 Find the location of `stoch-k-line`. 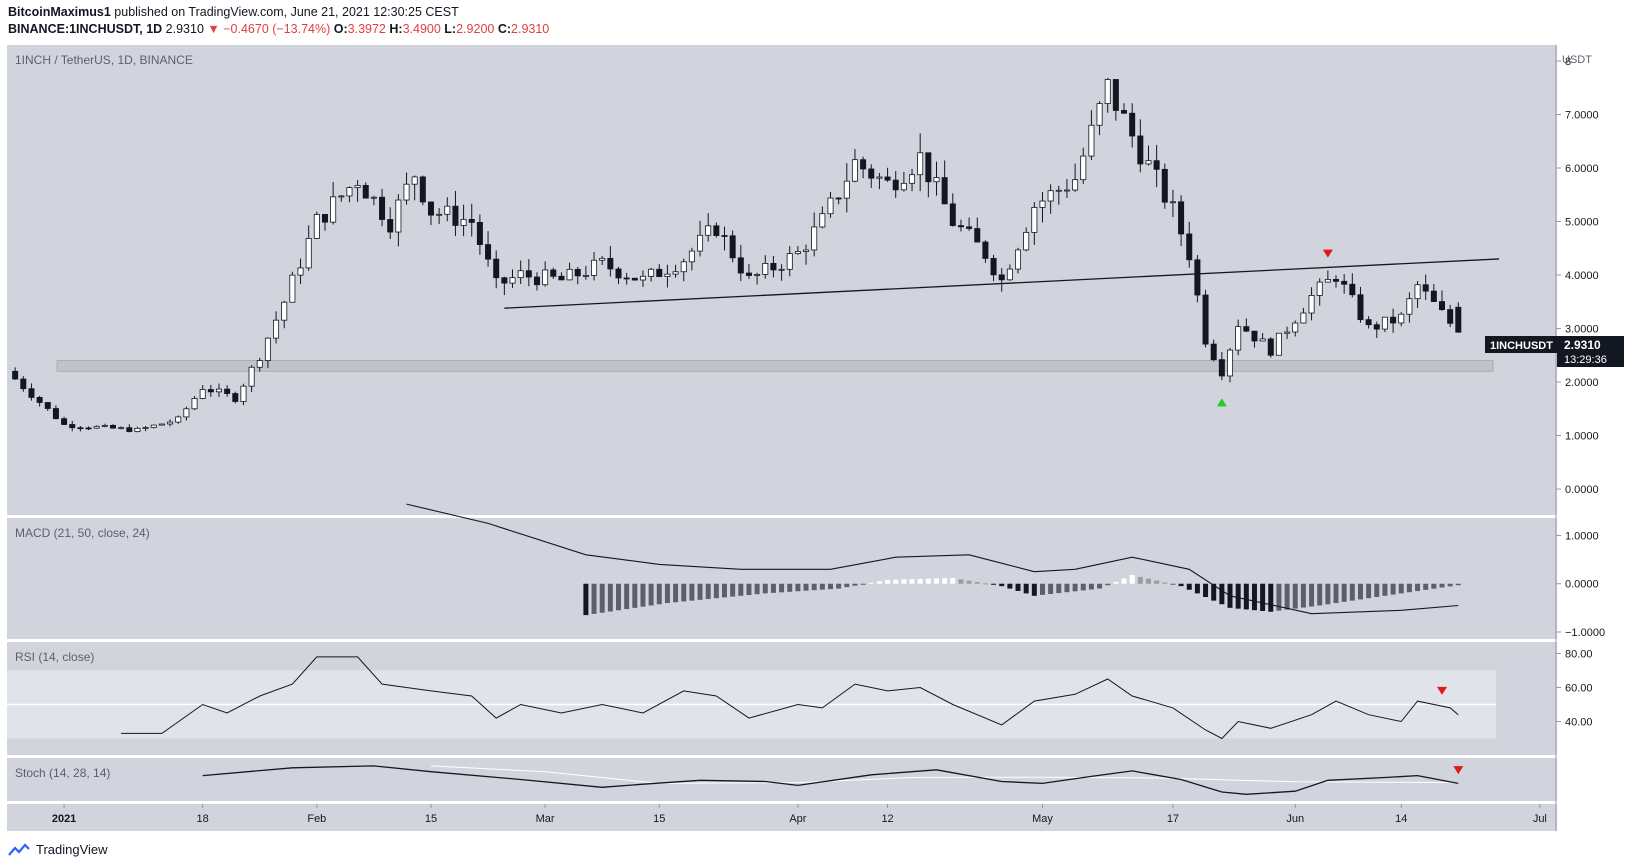

stoch-k-line is located at coordinates (830, 780).